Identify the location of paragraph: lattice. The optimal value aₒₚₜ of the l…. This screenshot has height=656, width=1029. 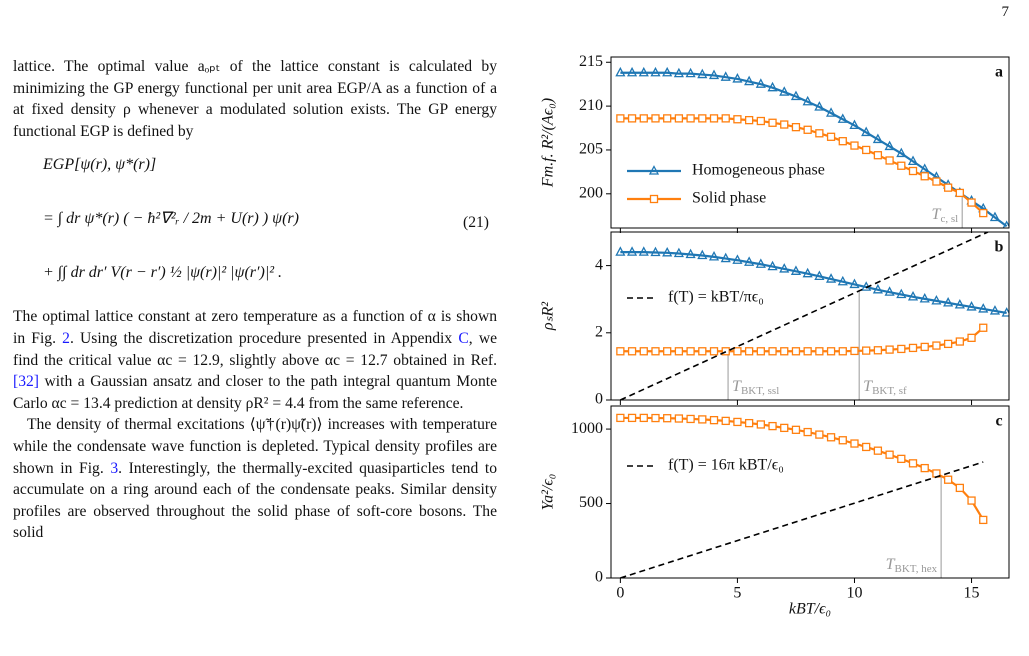
(255, 99).